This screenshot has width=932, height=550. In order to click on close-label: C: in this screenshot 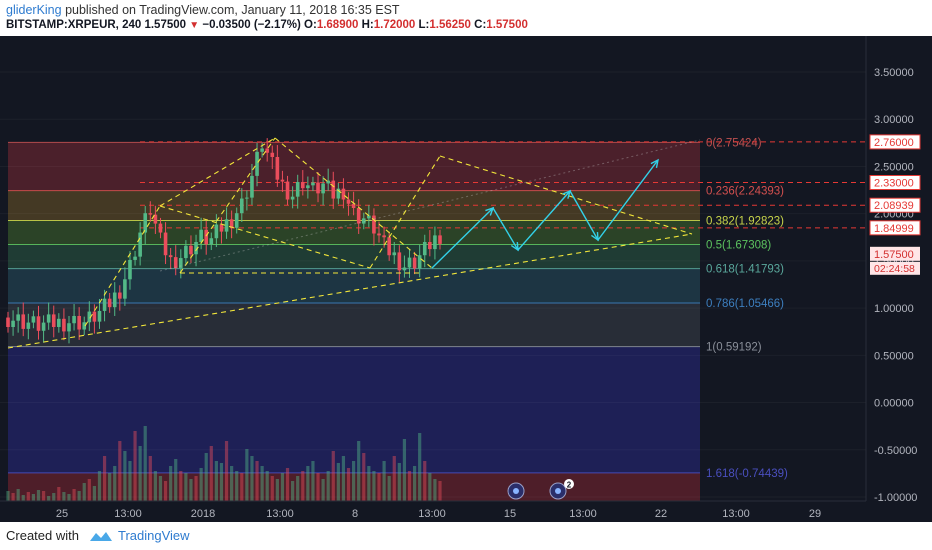, I will do `click(480, 25)`.